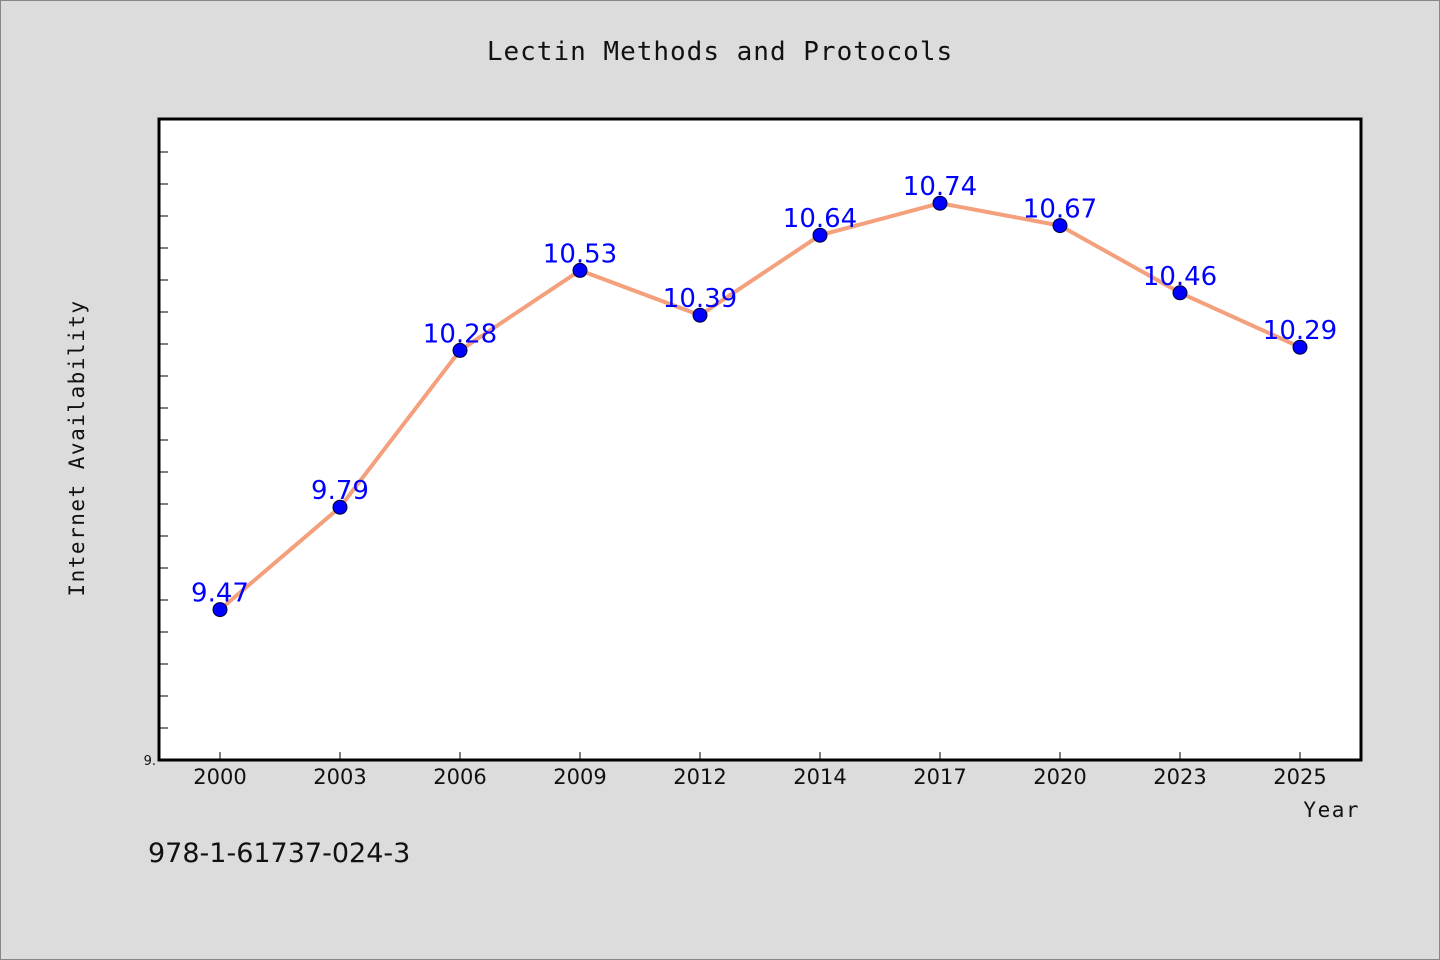  What do you see at coordinates (339, 777) in the screenshot?
I see `x-tick-label: 2003` at bounding box center [339, 777].